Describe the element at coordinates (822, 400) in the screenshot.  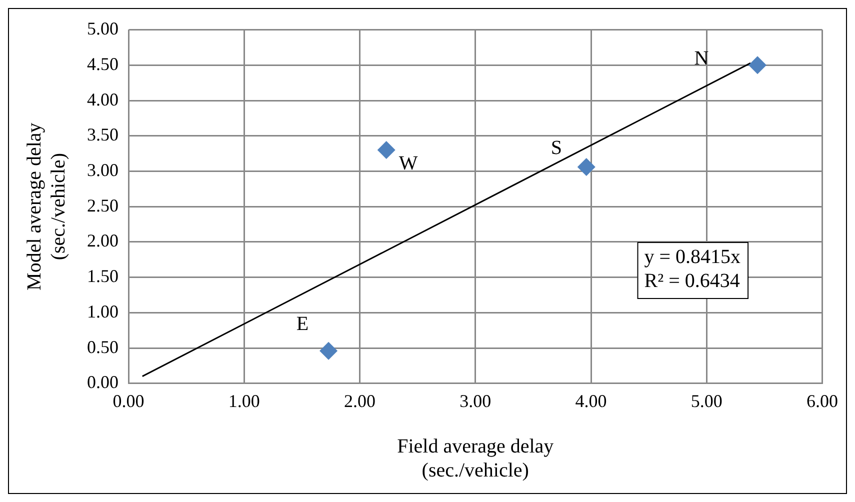
I see `x-tick-label: 6.00` at that location.